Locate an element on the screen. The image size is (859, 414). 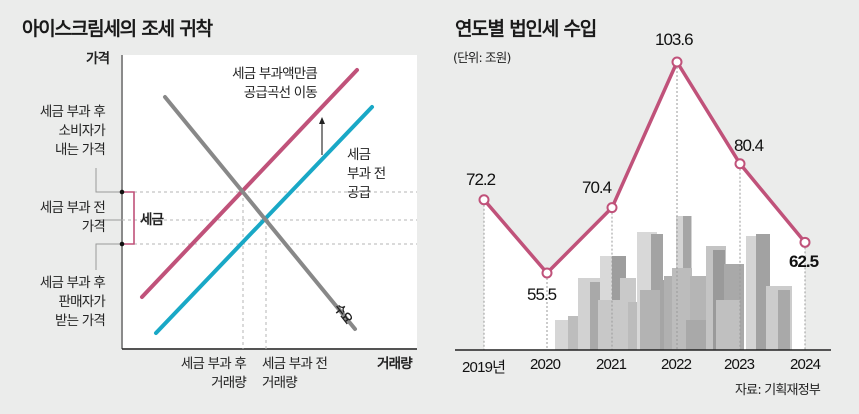
shifted-supply-curve is located at coordinates (249, 183).